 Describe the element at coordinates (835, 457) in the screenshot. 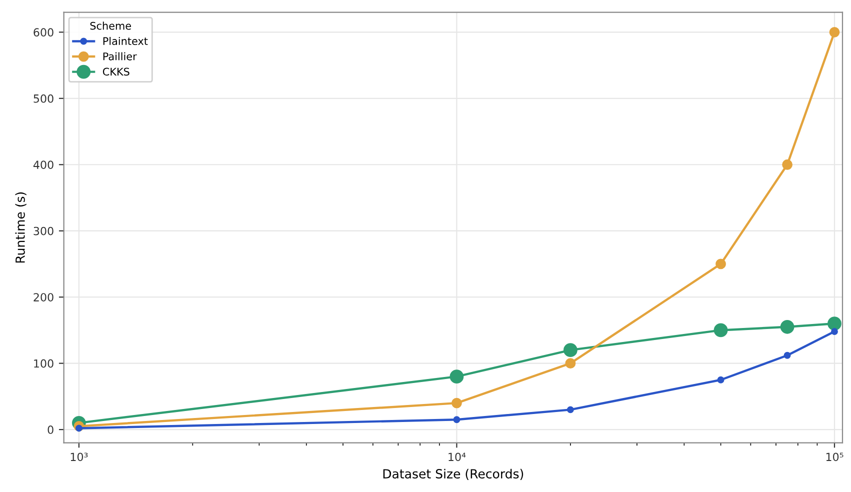

I see `x-tick-label: 10⁵` at that location.